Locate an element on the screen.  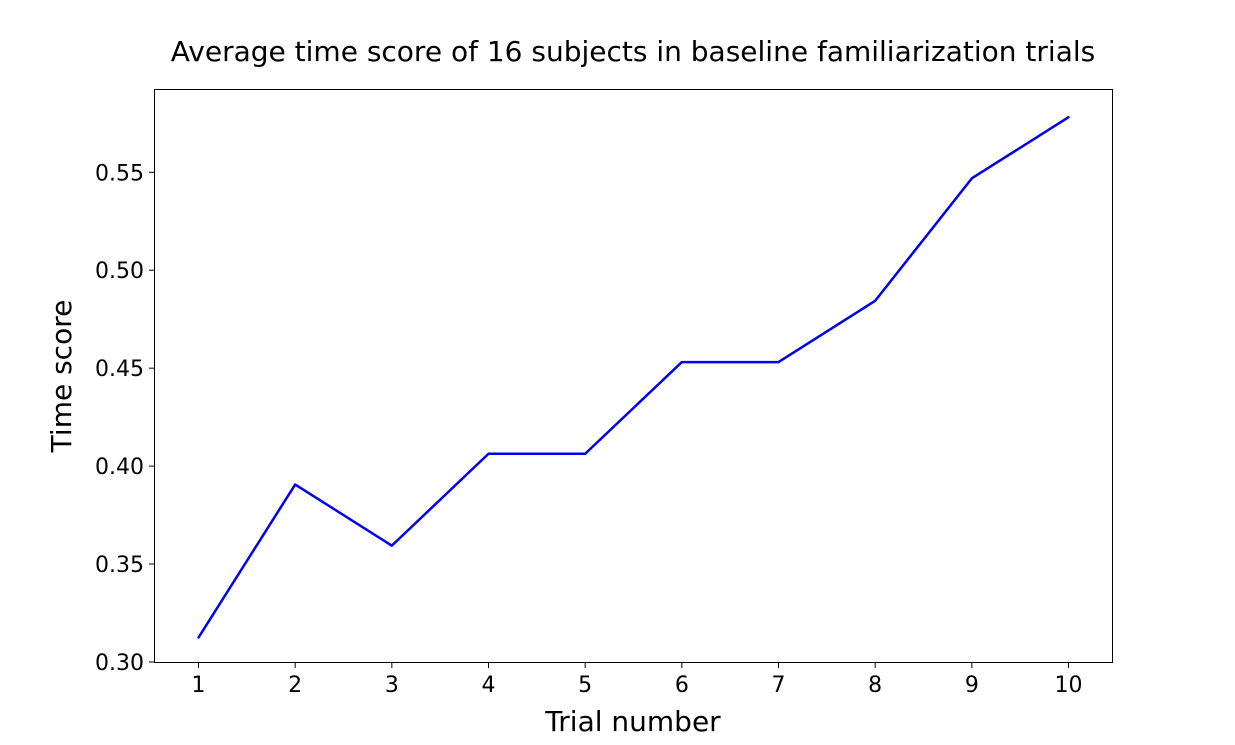
x-tick-label: 1 is located at coordinates (199, 685).